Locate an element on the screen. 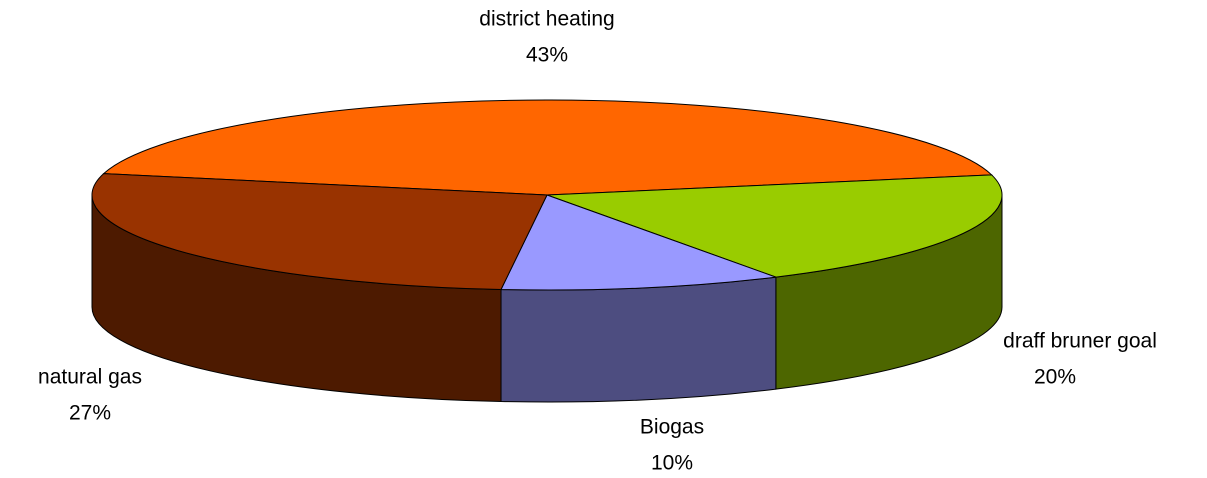  slice-value-label: 27% is located at coordinates (90, 413).